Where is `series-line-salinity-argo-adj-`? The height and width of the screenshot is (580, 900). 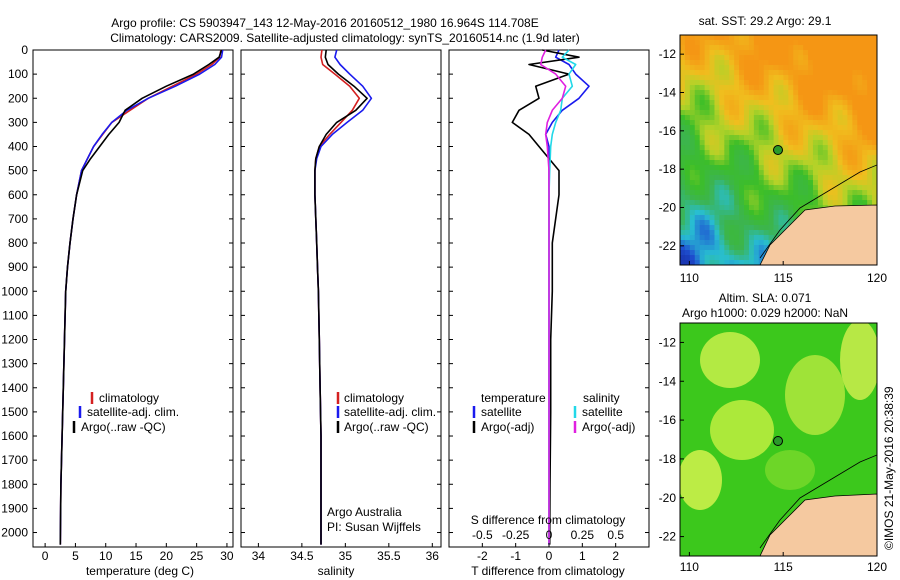
series-line-salinity-argo-adj- is located at coordinates (553, 297).